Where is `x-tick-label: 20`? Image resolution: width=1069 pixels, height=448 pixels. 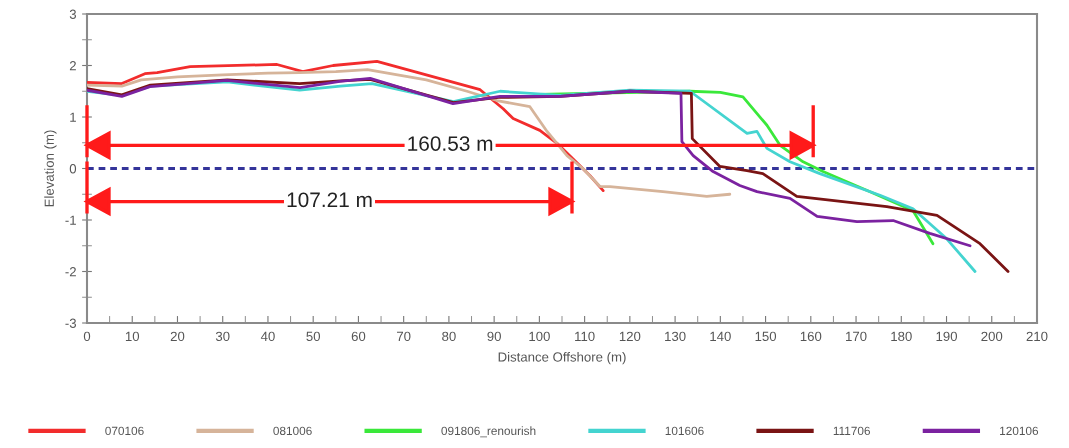 x-tick-label: 20 is located at coordinates (177, 336).